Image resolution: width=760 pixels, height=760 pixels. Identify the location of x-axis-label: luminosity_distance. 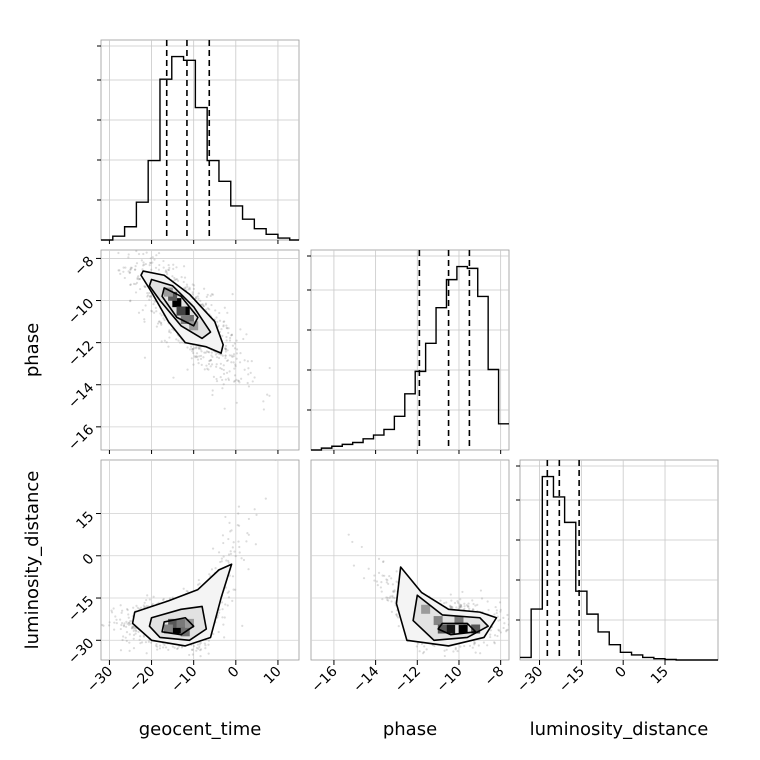
(619, 729).